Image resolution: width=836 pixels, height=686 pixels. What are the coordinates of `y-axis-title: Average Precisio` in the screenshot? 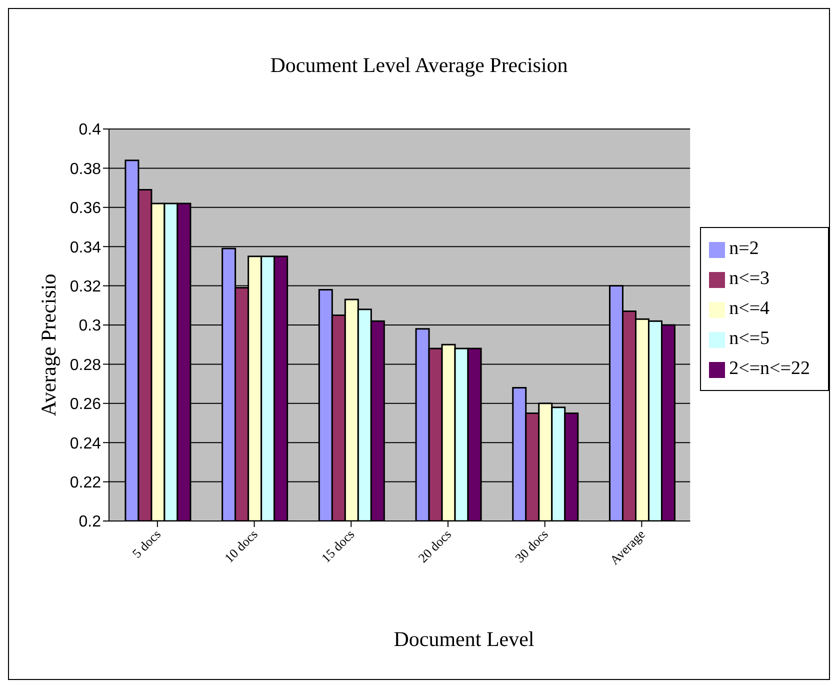 It's located at (49, 345).